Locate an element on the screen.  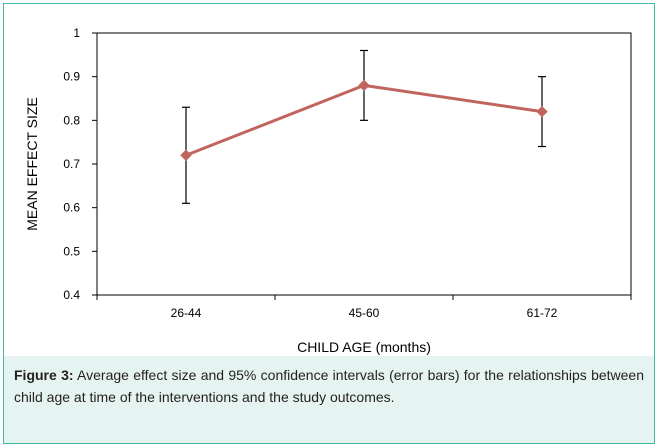
y-tick-label: 0.8 is located at coordinates (71, 120).